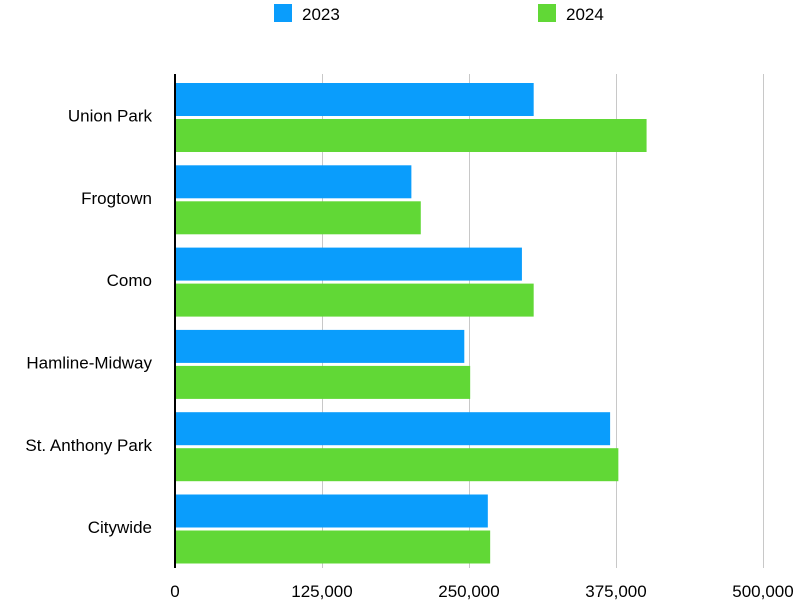 The height and width of the screenshot is (600, 804). What do you see at coordinates (397, 465) in the screenshot?
I see `bar-2024-st-anthony-park` at bounding box center [397, 465].